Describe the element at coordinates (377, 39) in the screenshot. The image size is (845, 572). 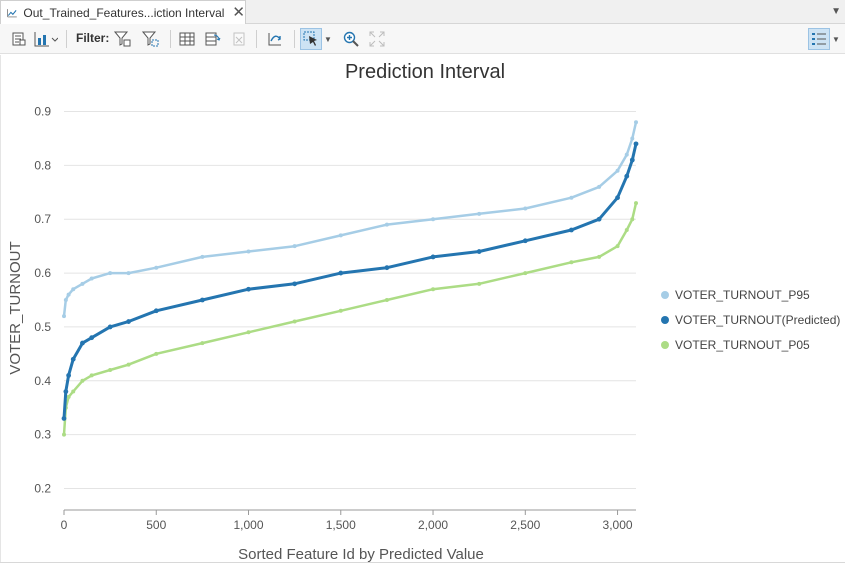
I see `full-extent-icon` at that location.